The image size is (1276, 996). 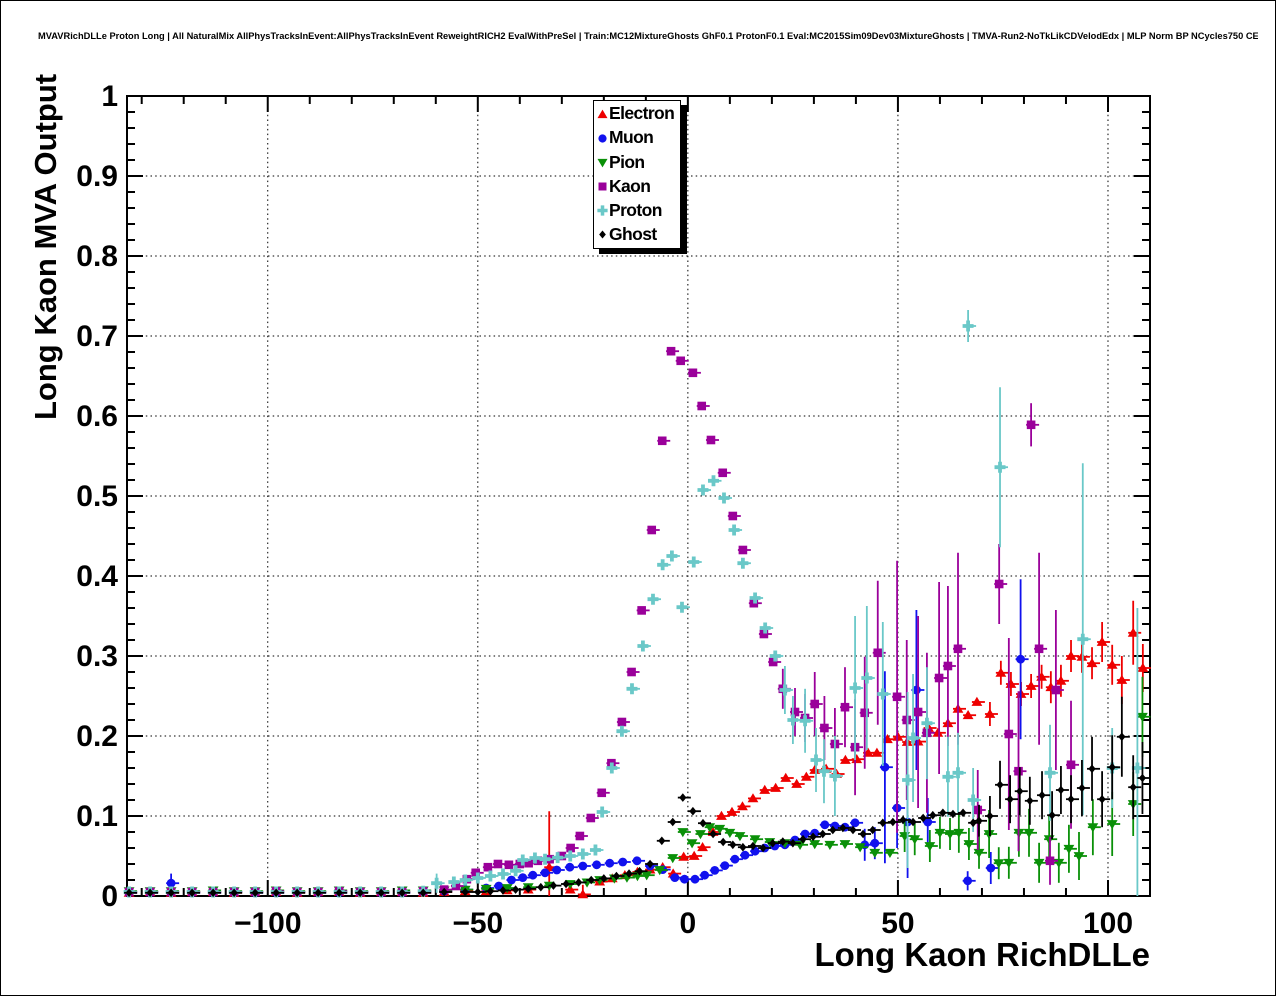 I want to click on legend-label: Pion, so click(x=627, y=161).